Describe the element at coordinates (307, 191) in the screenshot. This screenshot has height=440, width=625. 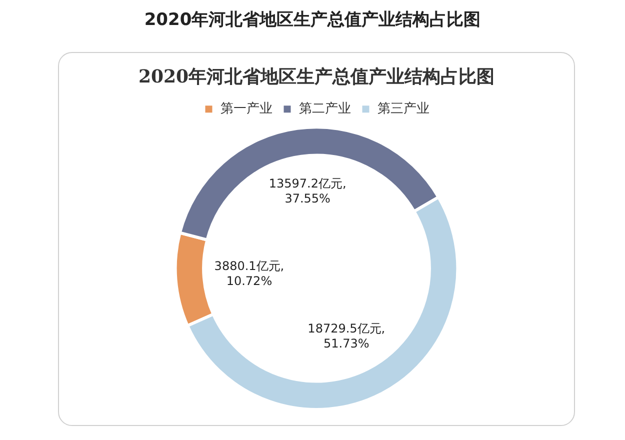
I see `data-label: 13597.2亿元, 37.55%` at that location.